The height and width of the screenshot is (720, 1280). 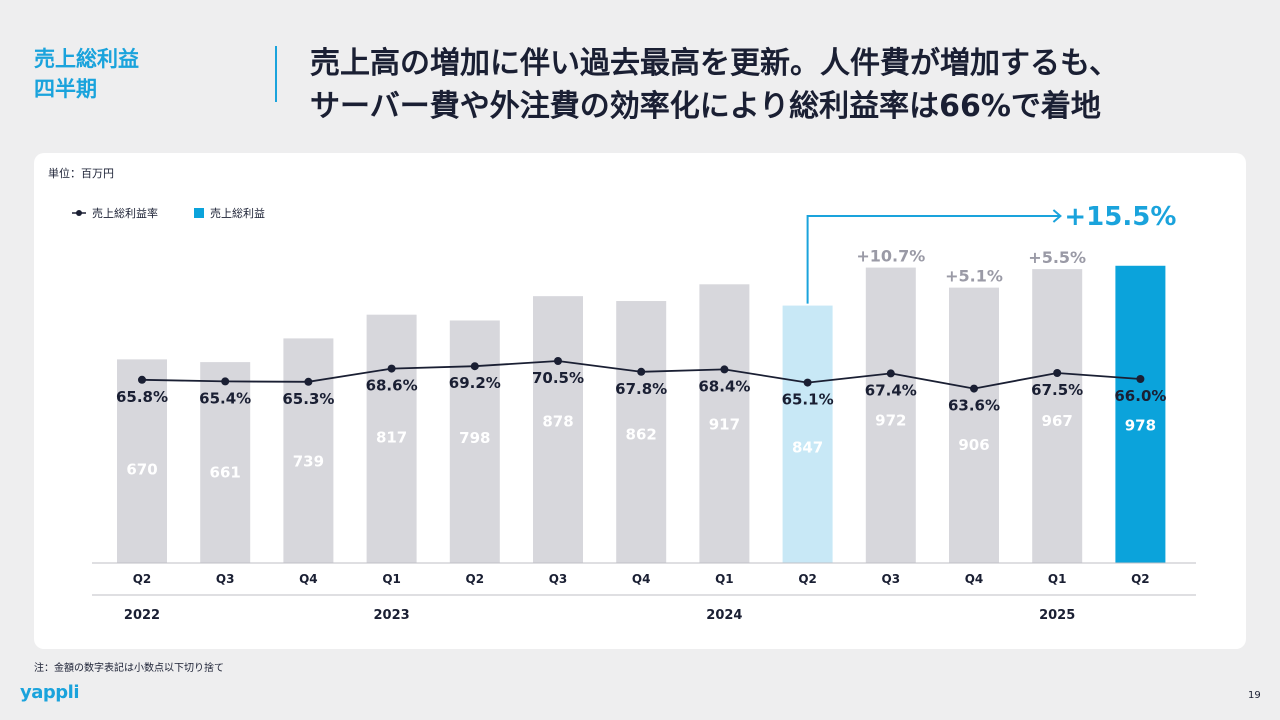 I want to click on year-label: 2025, so click(x=1057, y=615).